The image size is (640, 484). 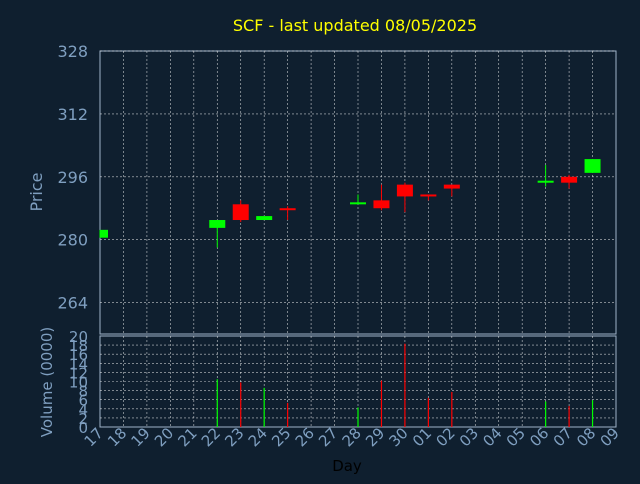 I want to click on volume-tick-label: 8, so click(x=83, y=392).